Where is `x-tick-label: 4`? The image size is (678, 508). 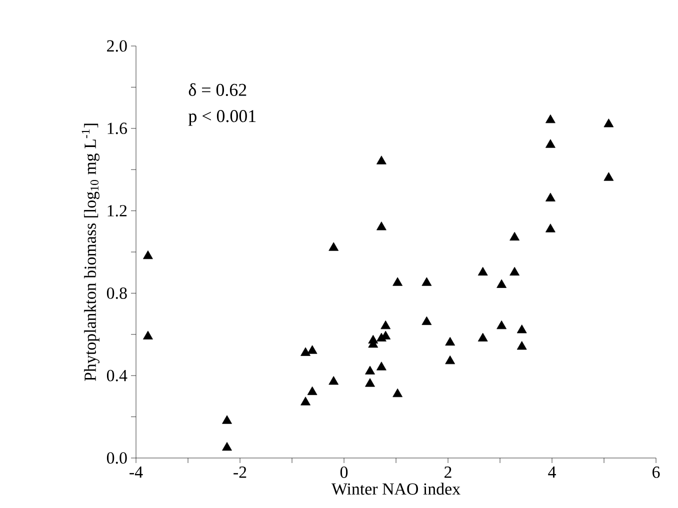
x-tick-label: 4 is located at coordinates (552, 472).